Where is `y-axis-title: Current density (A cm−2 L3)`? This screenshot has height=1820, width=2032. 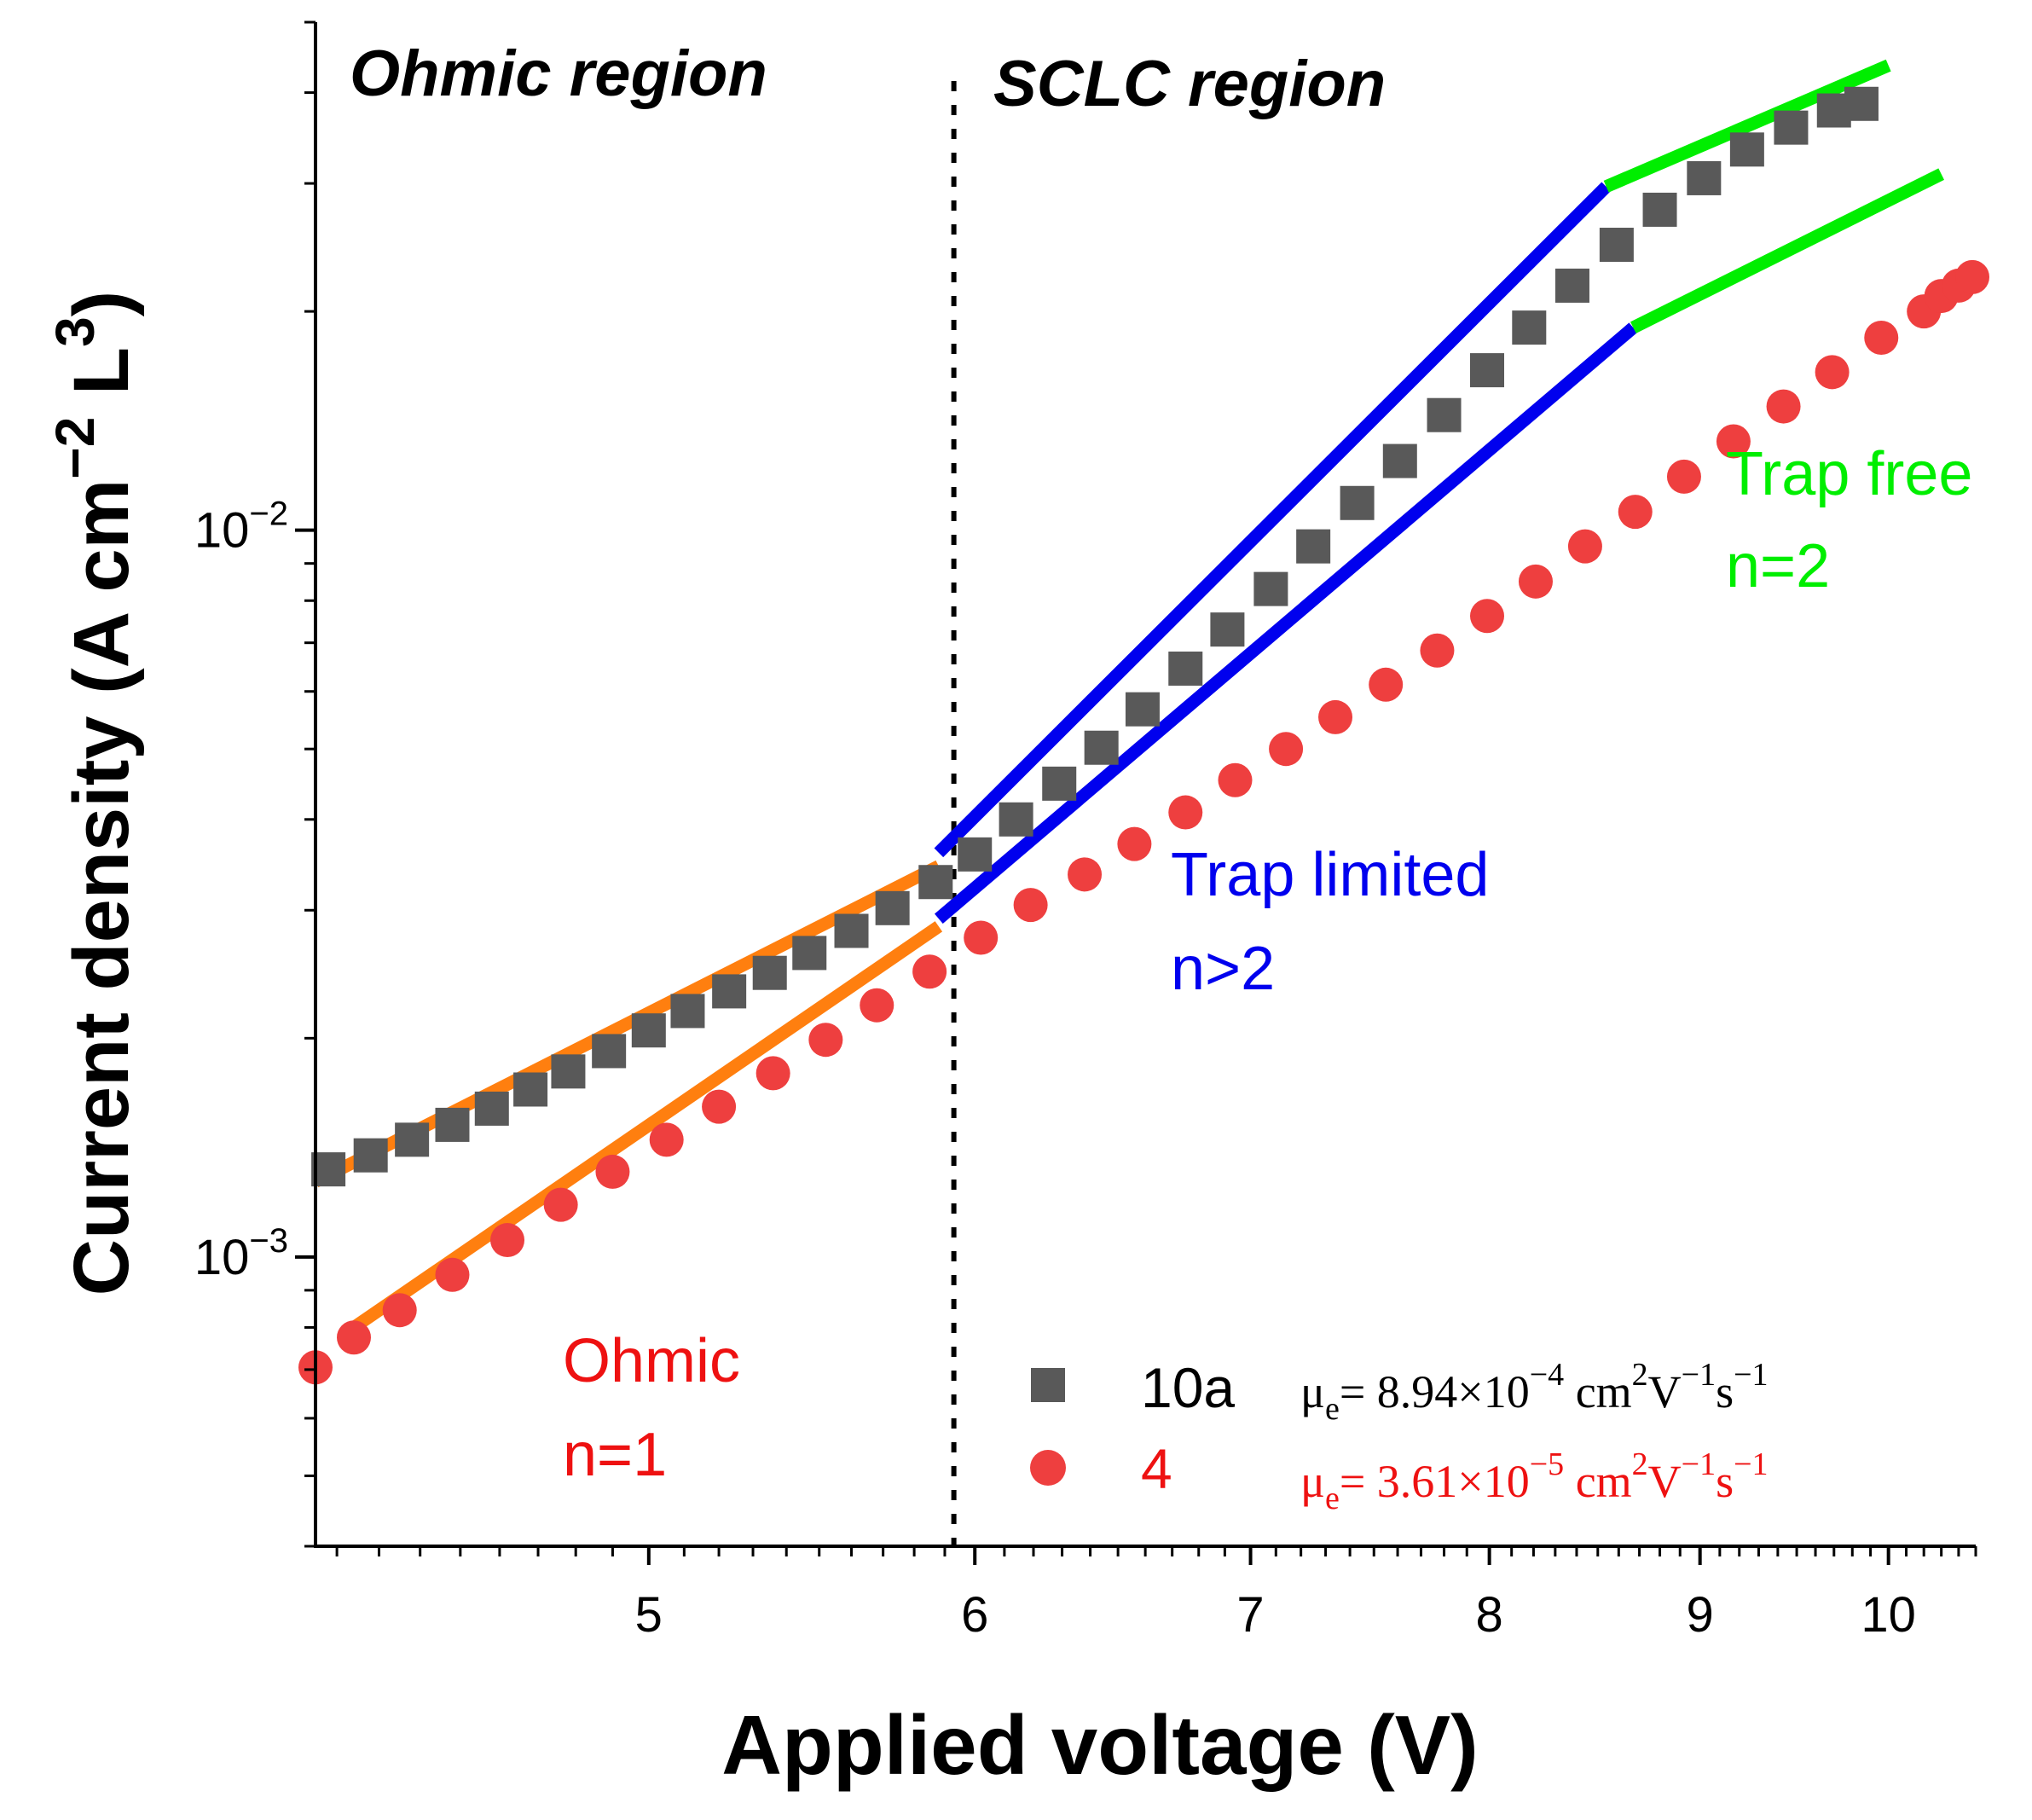
y-axis-title: Current density (A cm−2 L3) is located at coordinates (94, 794).